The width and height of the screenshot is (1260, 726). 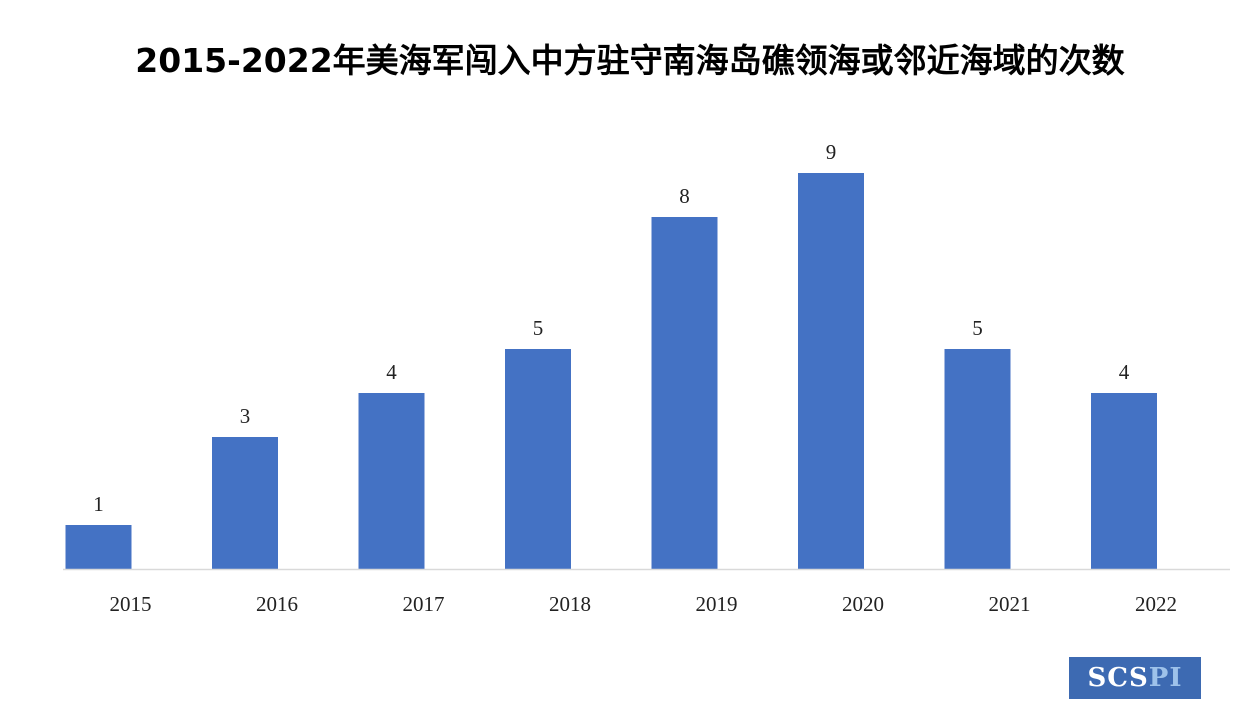 I want to click on data-label-2021: 5, so click(x=977, y=328).